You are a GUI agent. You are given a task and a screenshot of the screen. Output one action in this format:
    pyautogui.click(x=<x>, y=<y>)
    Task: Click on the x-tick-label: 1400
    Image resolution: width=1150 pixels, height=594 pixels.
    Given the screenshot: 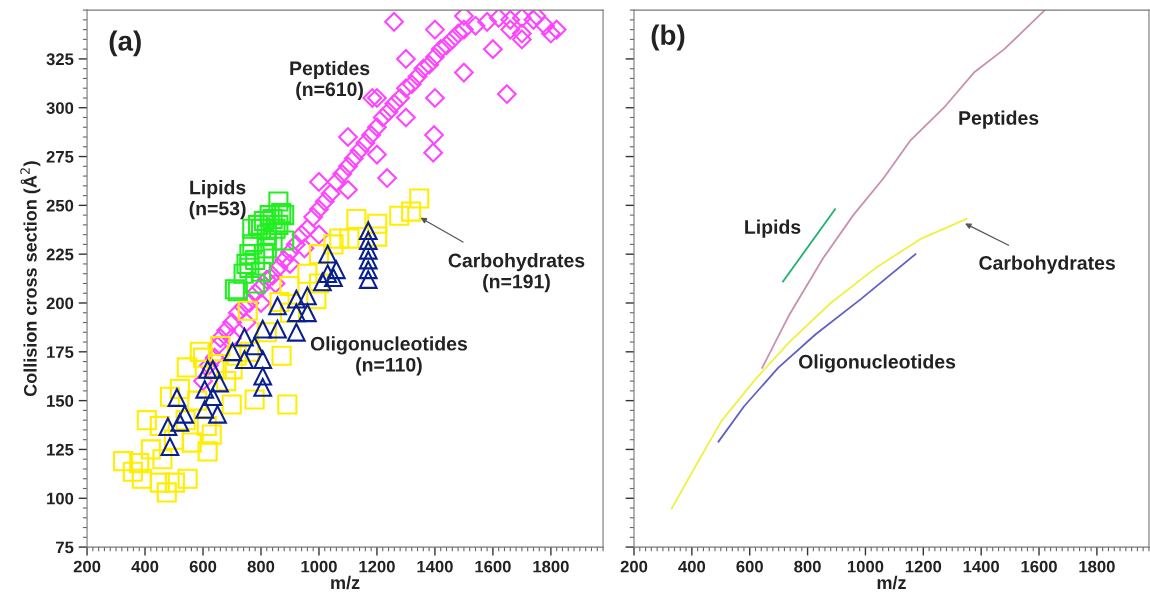 What is the action you would take?
    pyautogui.click(x=435, y=566)
    